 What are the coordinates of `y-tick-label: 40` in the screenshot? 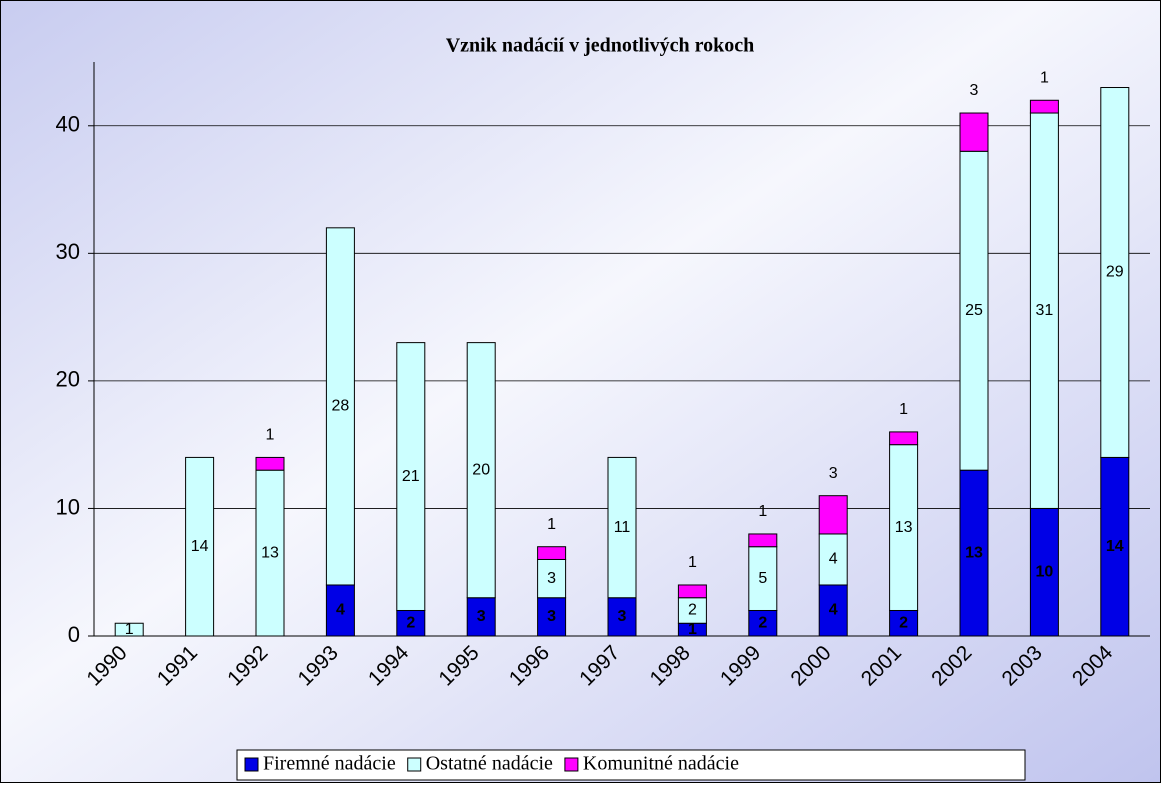 It's located at (68, 124).